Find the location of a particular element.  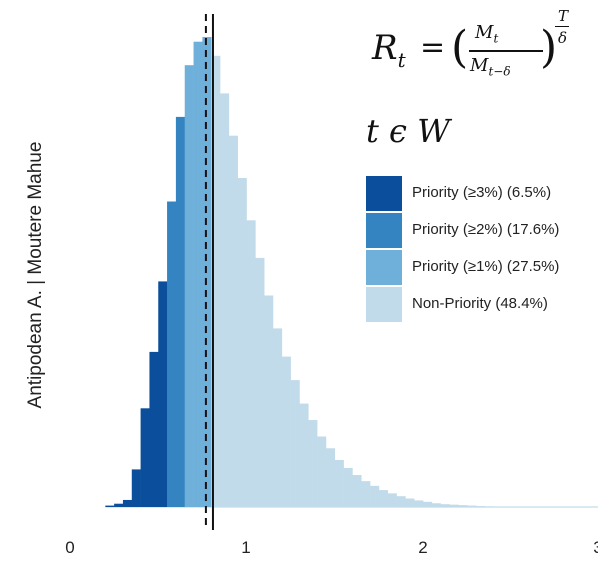

y-axis-label: Antipodean A. | Moutere Mahue is located at coordinates (35, 275).